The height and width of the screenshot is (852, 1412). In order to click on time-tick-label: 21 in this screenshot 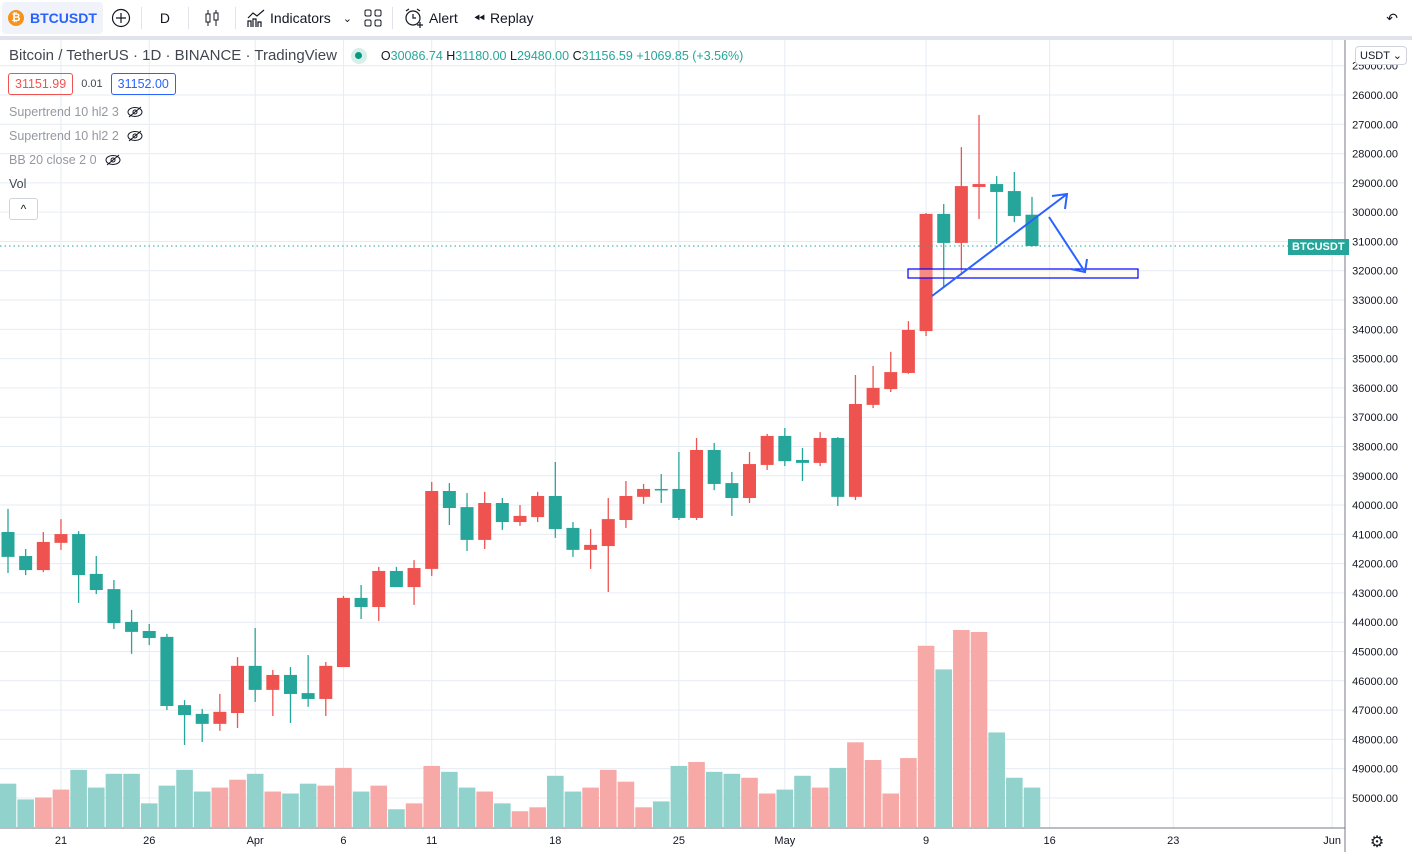, I will do `click(61, 841)`.